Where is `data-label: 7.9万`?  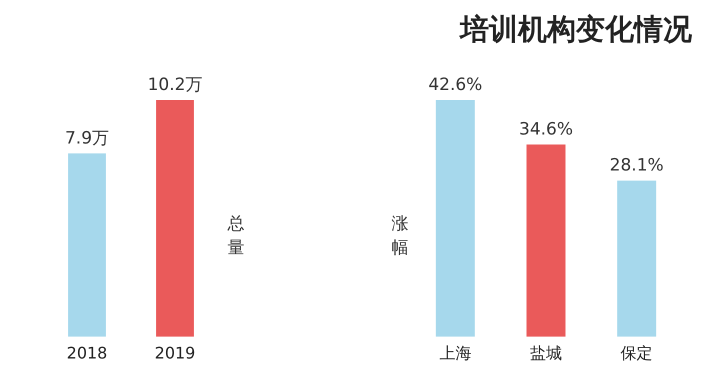
data-label: 7.9万 is located at coordinates (87, 138).